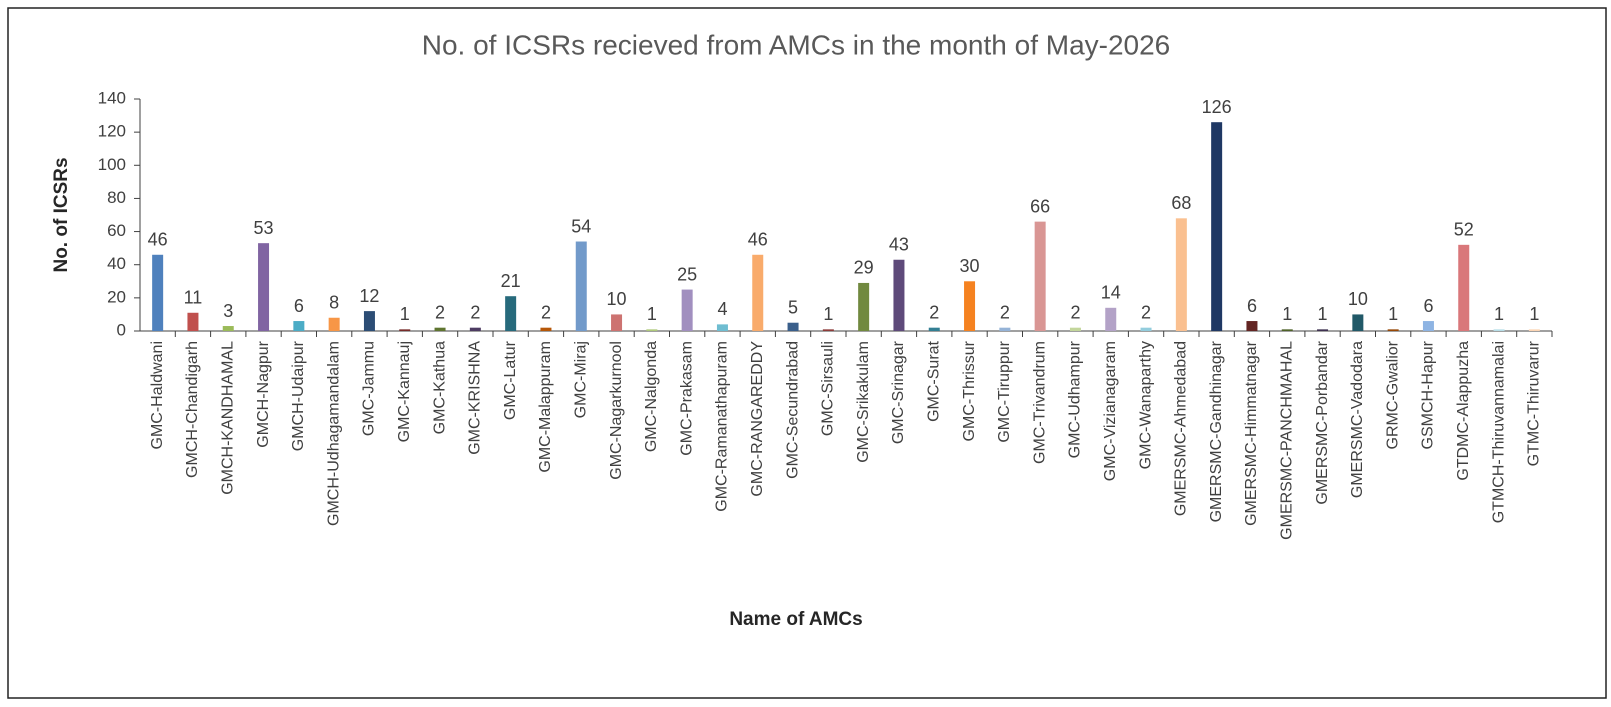  I want to click on x-tick-label: GMC-Nagarkurnool, so click(616, 410).